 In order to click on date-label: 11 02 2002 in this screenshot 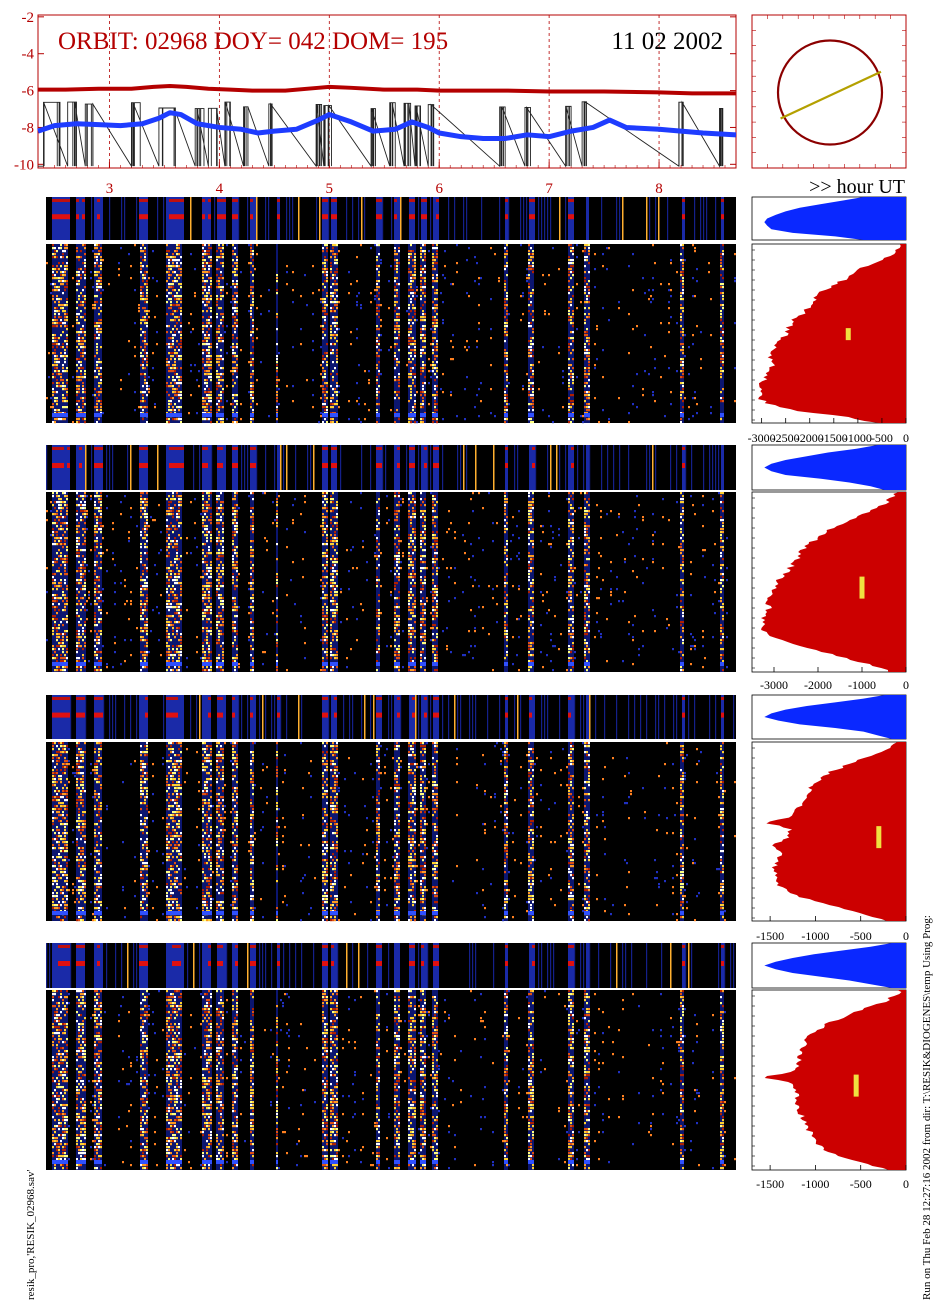, I will do `click(667, 41)`.